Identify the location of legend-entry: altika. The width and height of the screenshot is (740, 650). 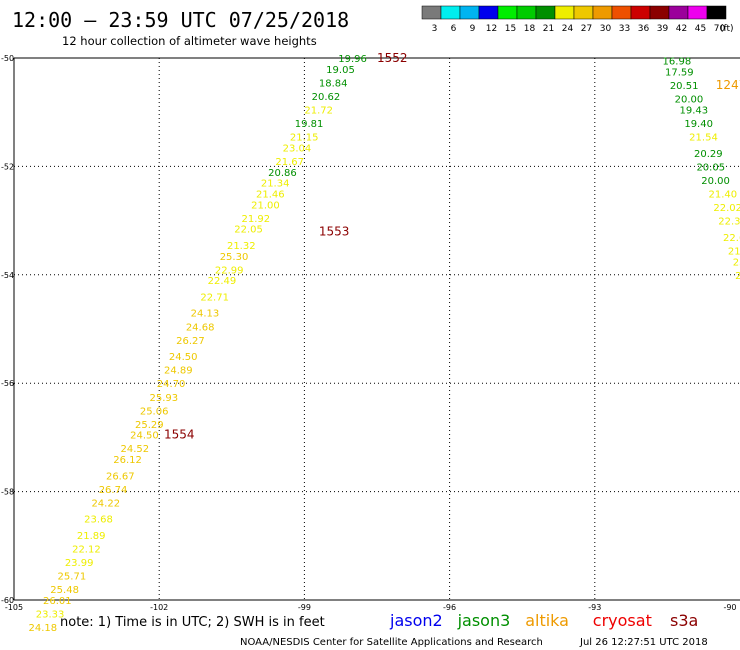
(547, 620).